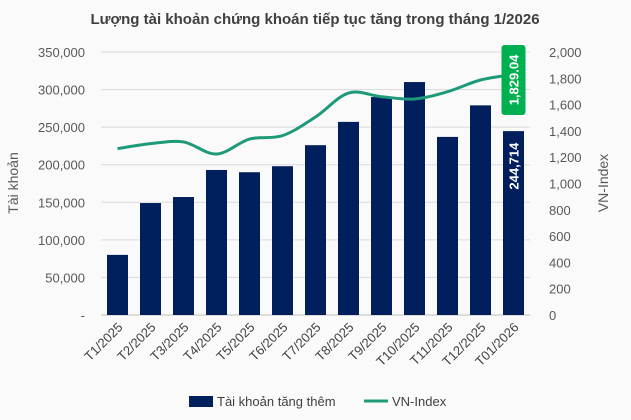 Image resolution: width=631 pixels, height=420 pixels. I want to click on bar-T8/2025, so click(348, 218).